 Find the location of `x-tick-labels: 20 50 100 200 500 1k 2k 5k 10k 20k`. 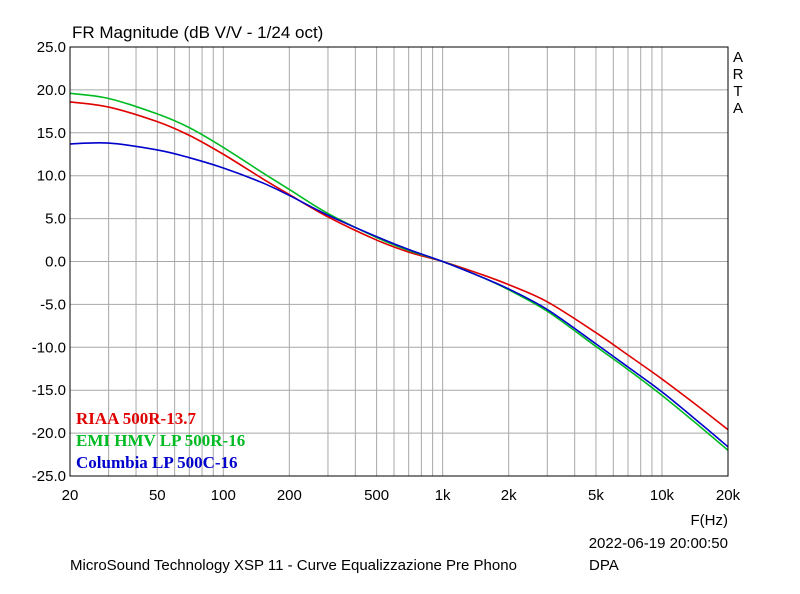

x-tick-labels: 20 50 100 200 500 1k 2k 5k 10k 20k is located at coordinates (401, 495).